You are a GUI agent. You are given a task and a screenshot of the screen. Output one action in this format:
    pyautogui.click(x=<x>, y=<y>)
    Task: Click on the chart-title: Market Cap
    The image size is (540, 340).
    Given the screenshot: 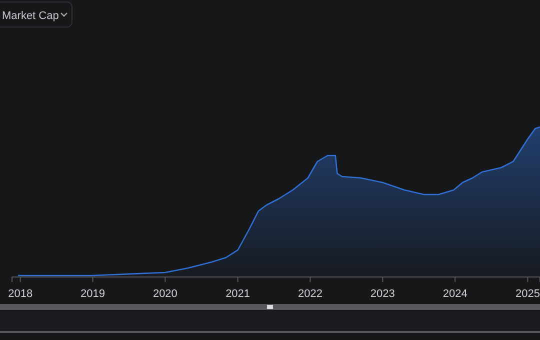 What is the action you would take?
    pyautogui.click(x=30, y=16)
    